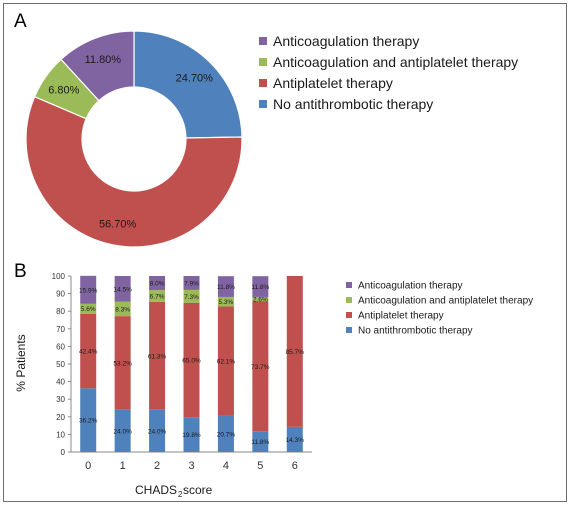 The width and height of the screenshot is (572, 507). I want to click on x-tick-label: 2, so click(157, 466).